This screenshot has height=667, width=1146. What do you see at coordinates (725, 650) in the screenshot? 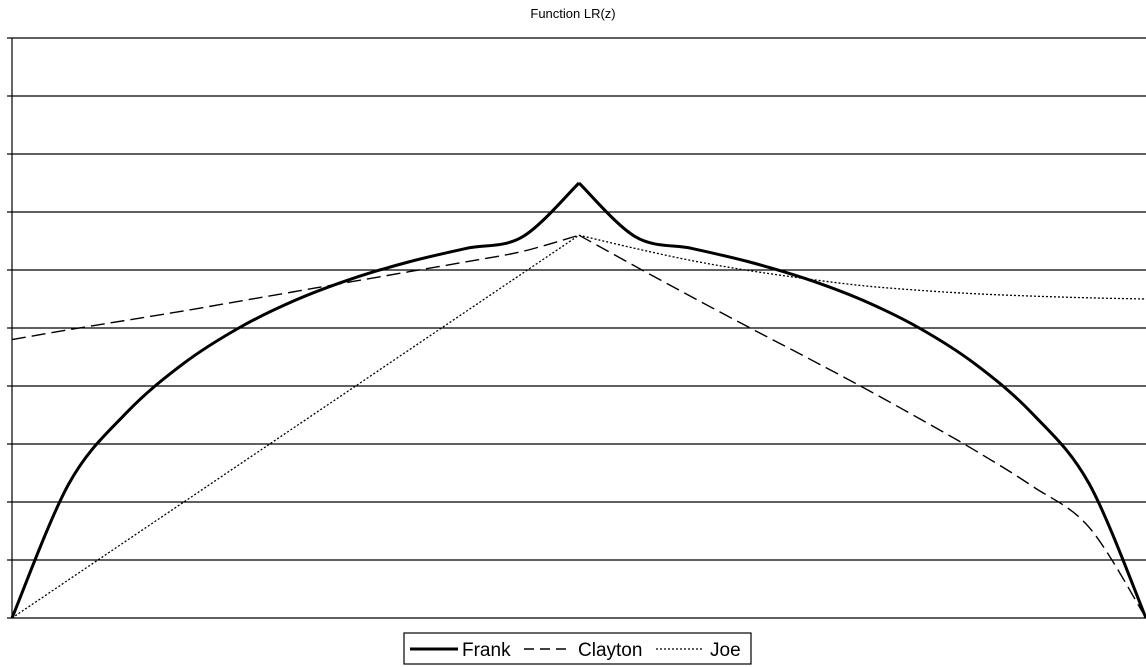
I see `legend-label-joe: Joe` at bounding box center [725, 650].